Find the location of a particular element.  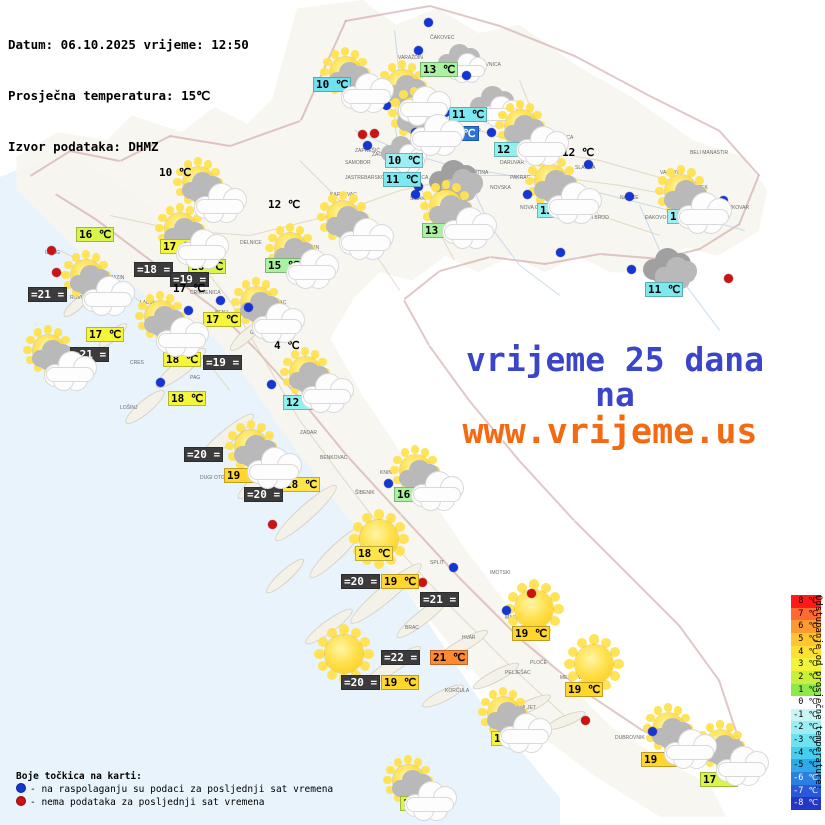

map-place-label: KORČULA is located at coordinates (457, 691).